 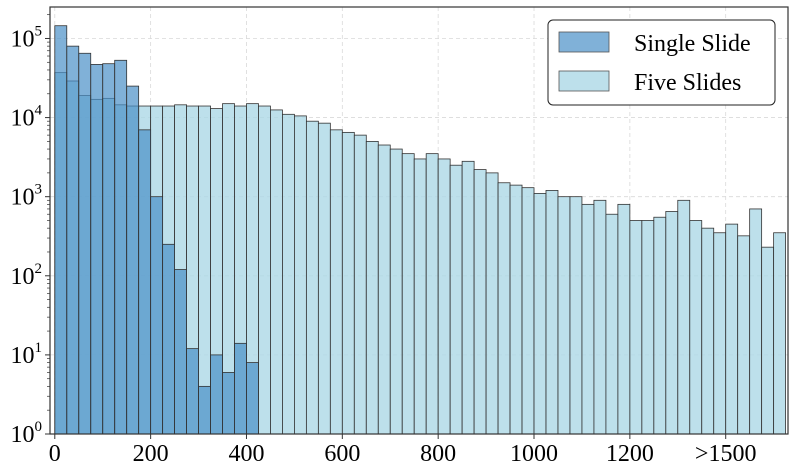 What do you see at coordinates (687, 83) in the screenshot?
I see `legend-label-five-slides: Five Slides` at bounding box center [687, 83].